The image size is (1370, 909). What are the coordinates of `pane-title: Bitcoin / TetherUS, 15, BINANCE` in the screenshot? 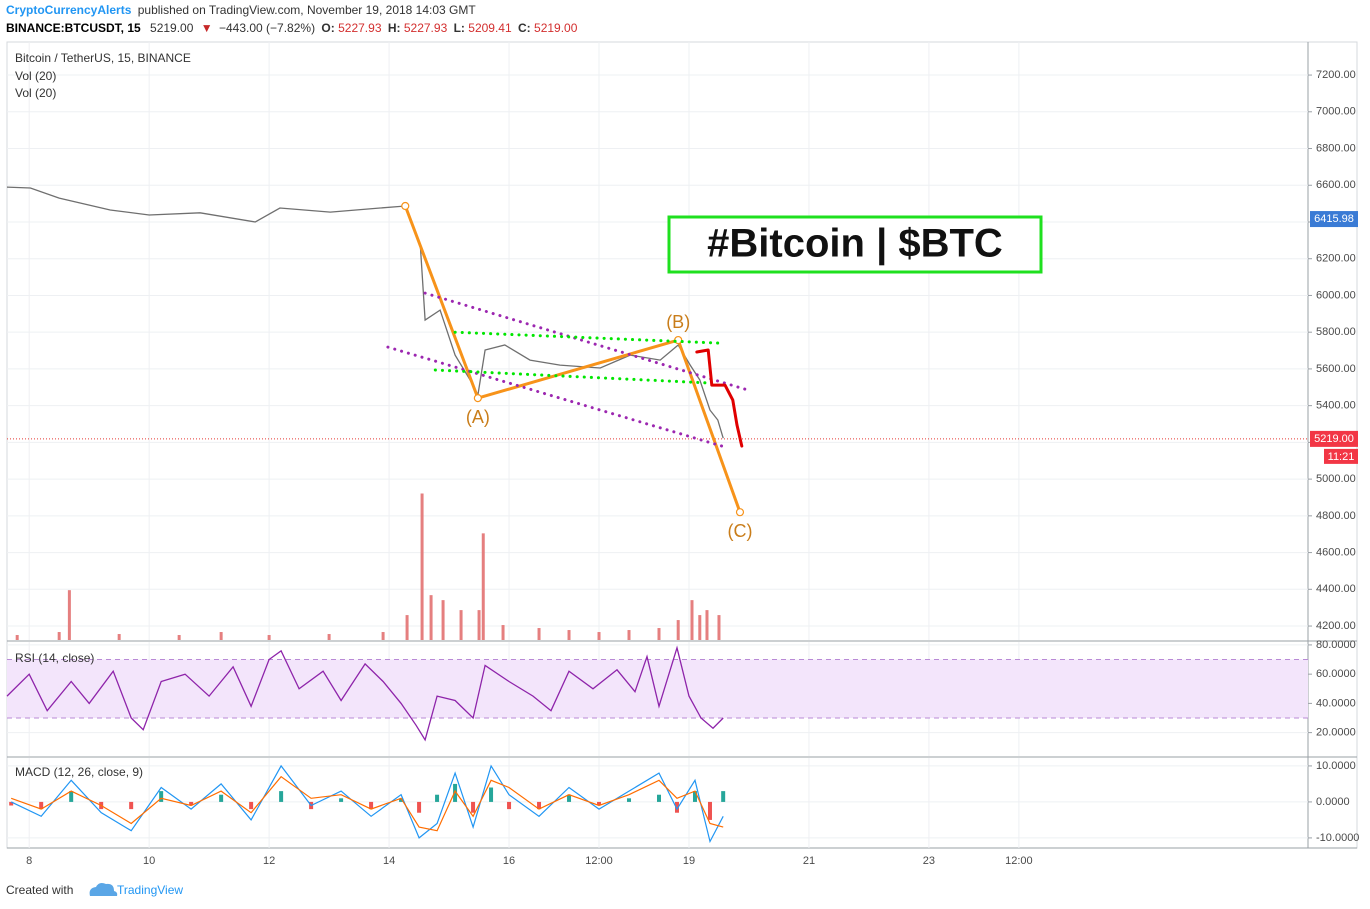 It's located at (103, 58).